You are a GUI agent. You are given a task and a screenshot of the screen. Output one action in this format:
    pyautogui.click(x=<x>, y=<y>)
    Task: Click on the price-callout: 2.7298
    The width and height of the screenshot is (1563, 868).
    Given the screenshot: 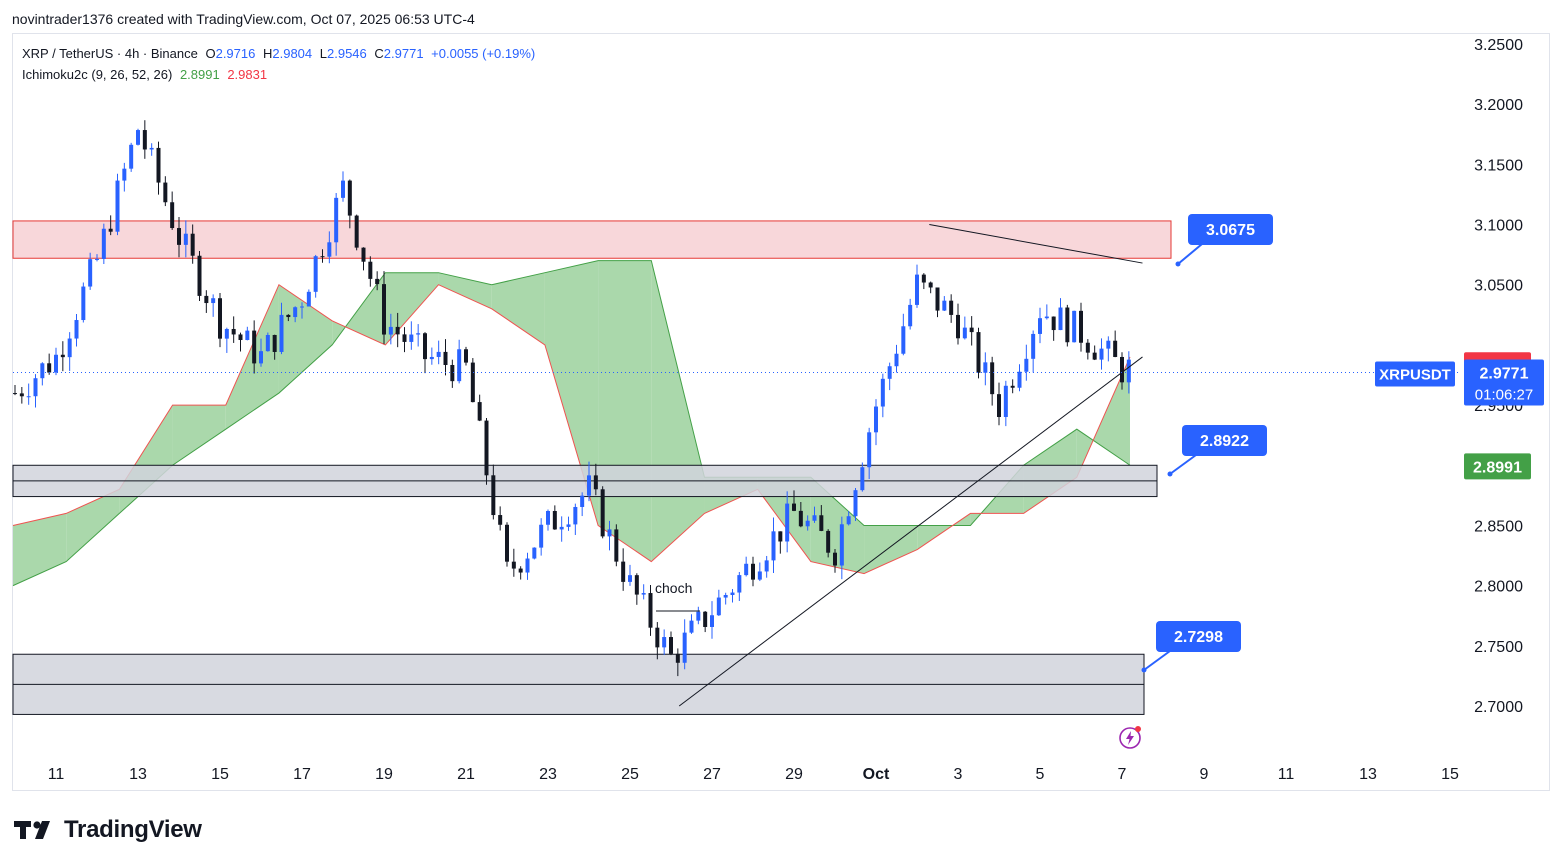 What is the action you would take?
    pyautogui.click(x=1191, y=647)
    